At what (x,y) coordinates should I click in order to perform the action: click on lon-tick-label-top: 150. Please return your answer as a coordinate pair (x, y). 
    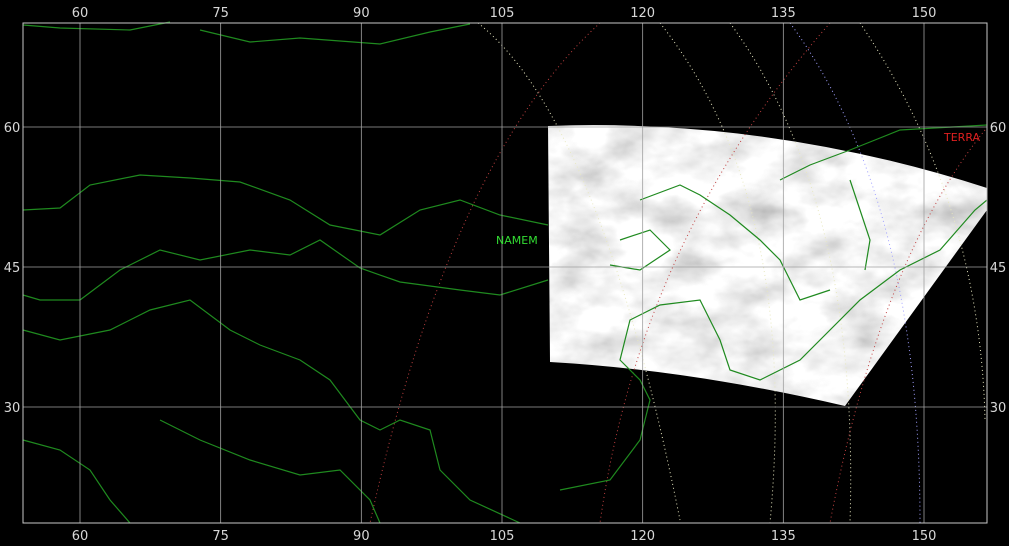
    Looking at the image, I should click on (924, 13).